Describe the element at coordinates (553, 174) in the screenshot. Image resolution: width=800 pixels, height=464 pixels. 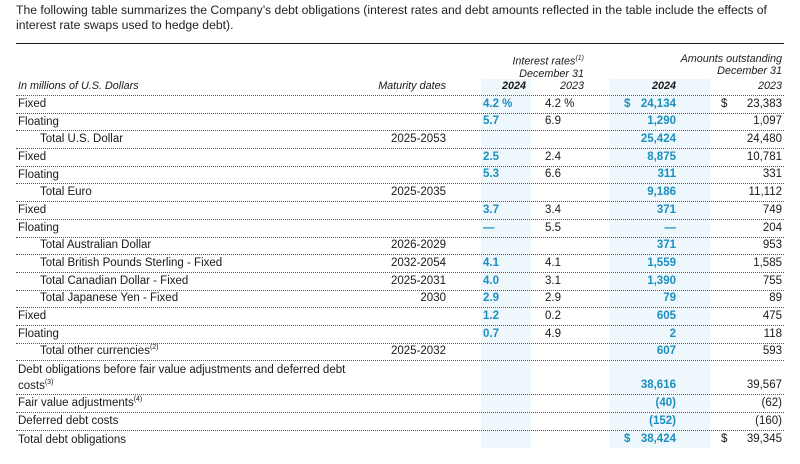
I see `rate-2023: 6.6` at that location.